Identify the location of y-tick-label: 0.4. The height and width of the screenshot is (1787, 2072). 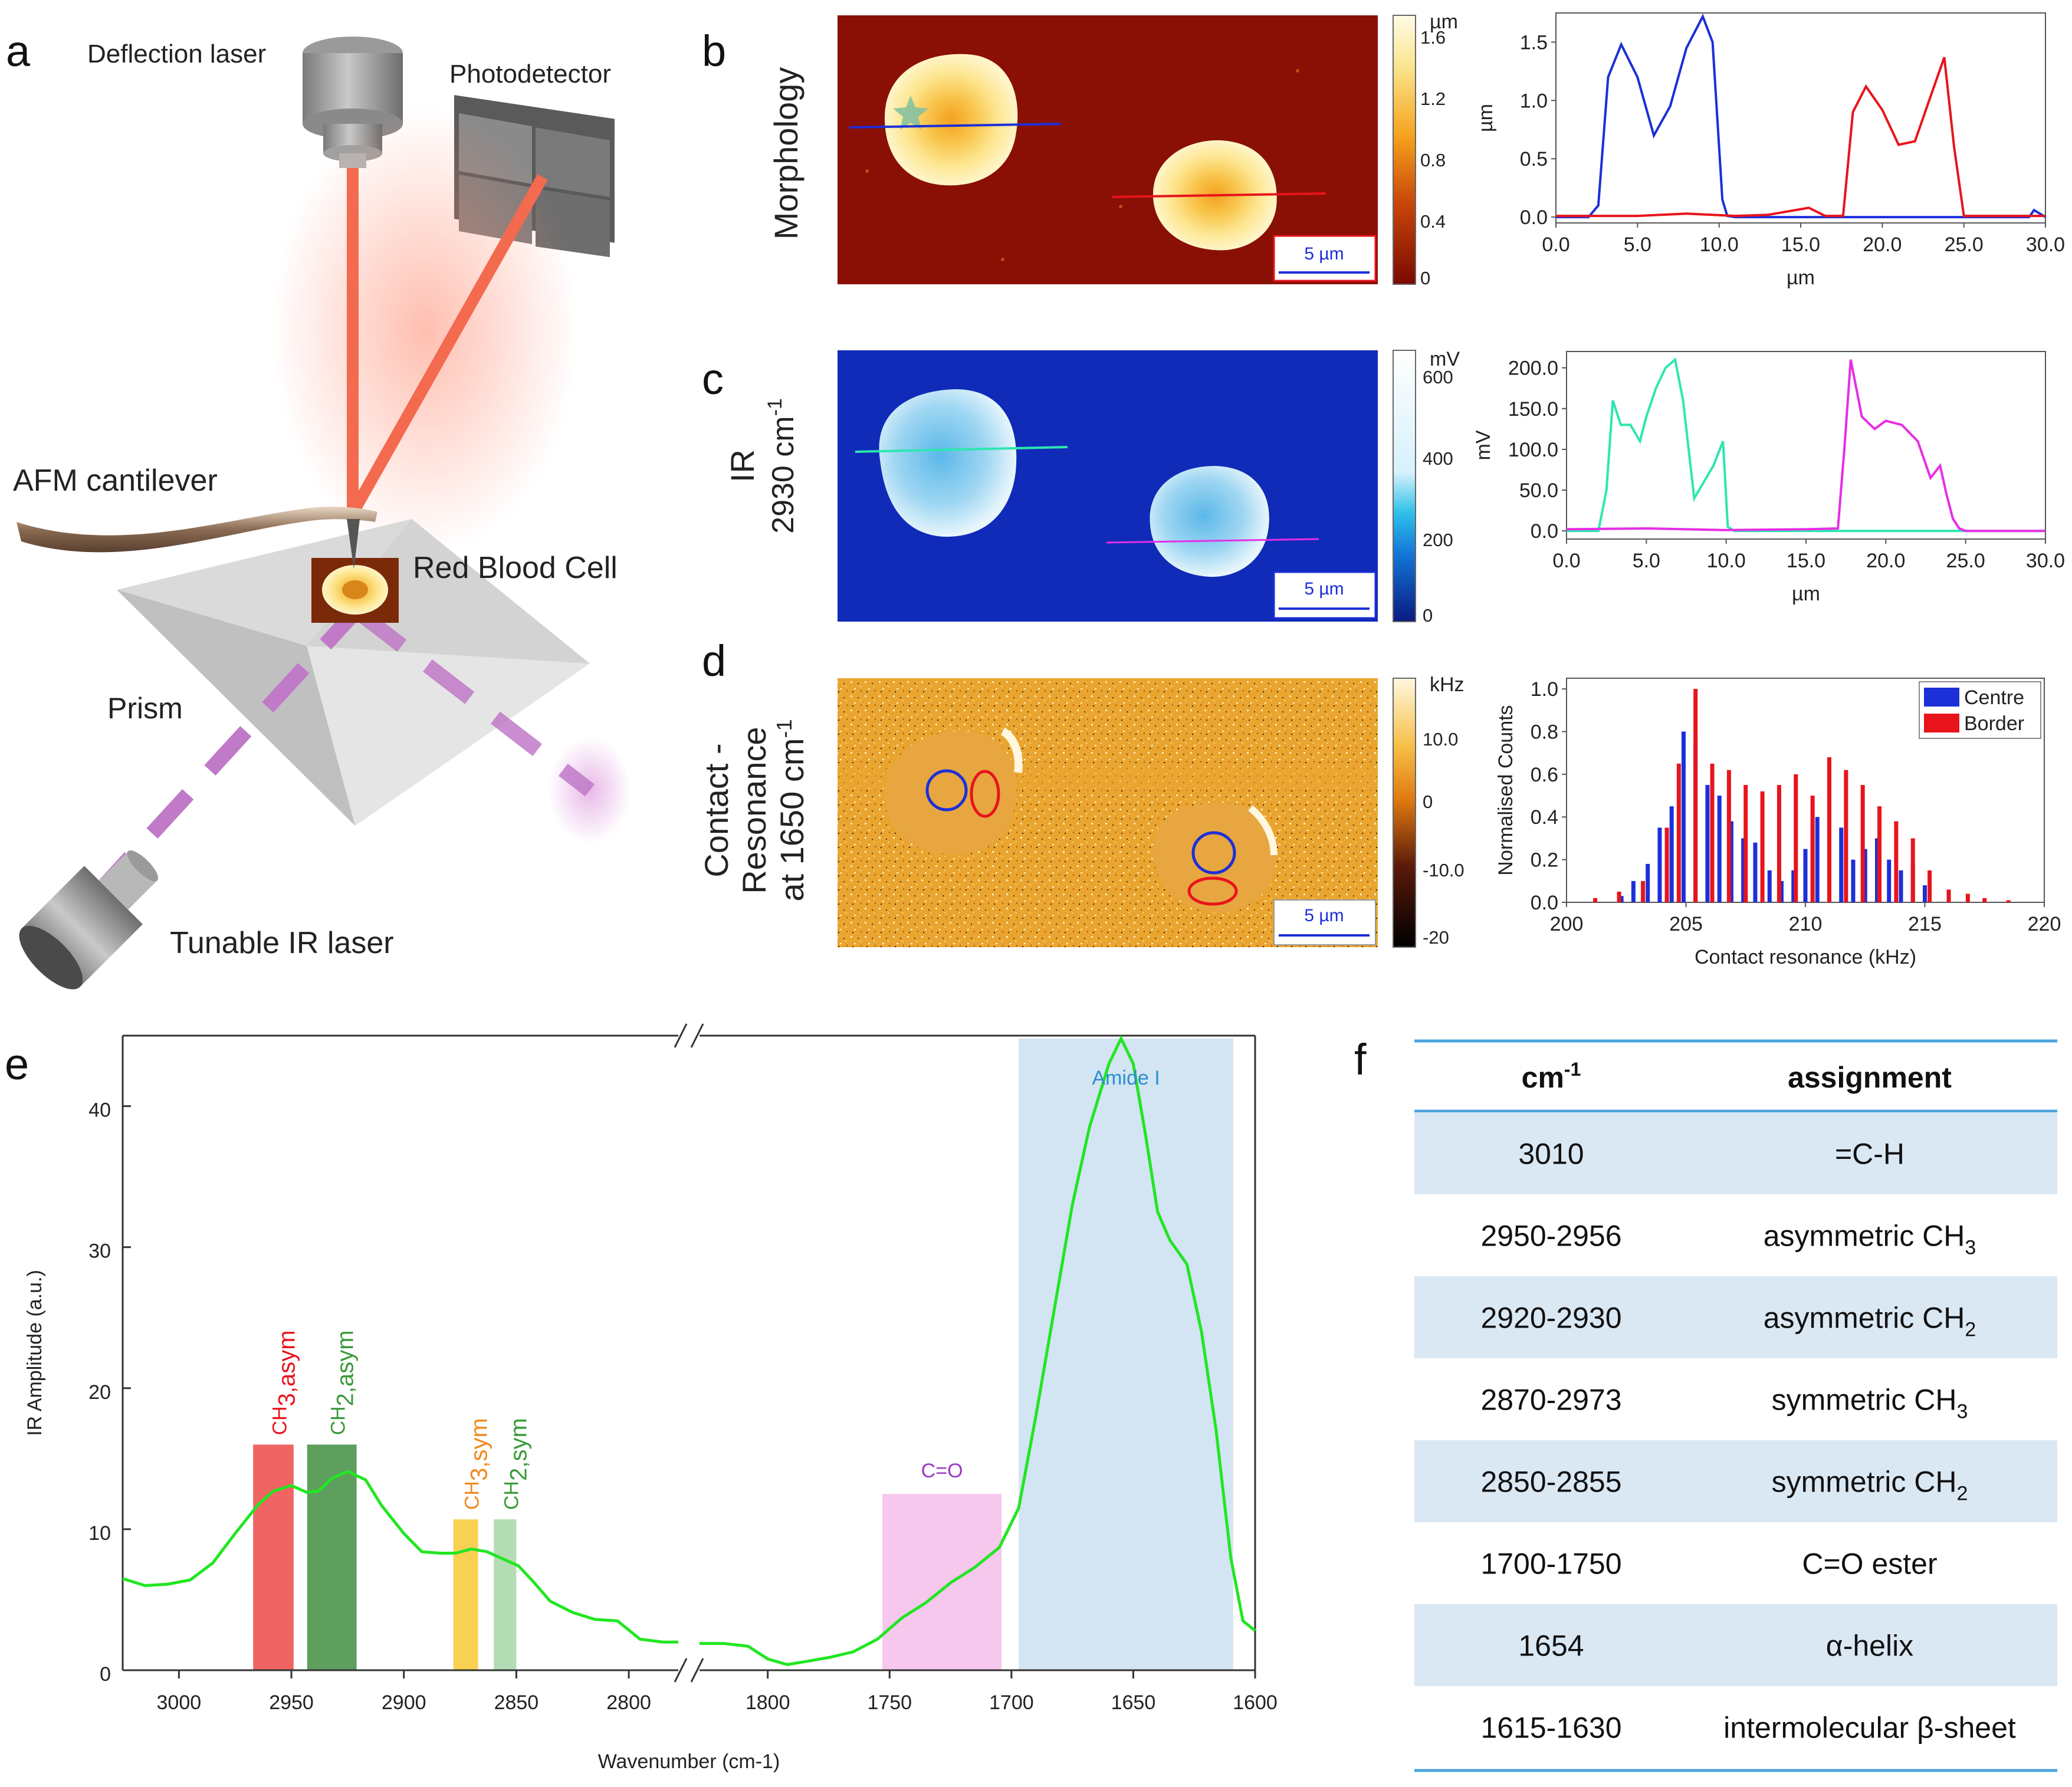
(1544, 817).